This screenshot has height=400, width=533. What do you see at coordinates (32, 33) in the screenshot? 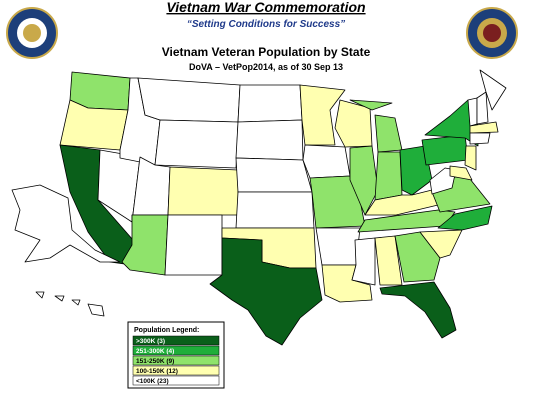
I see `left-seal` at bounding box center [32, 33].